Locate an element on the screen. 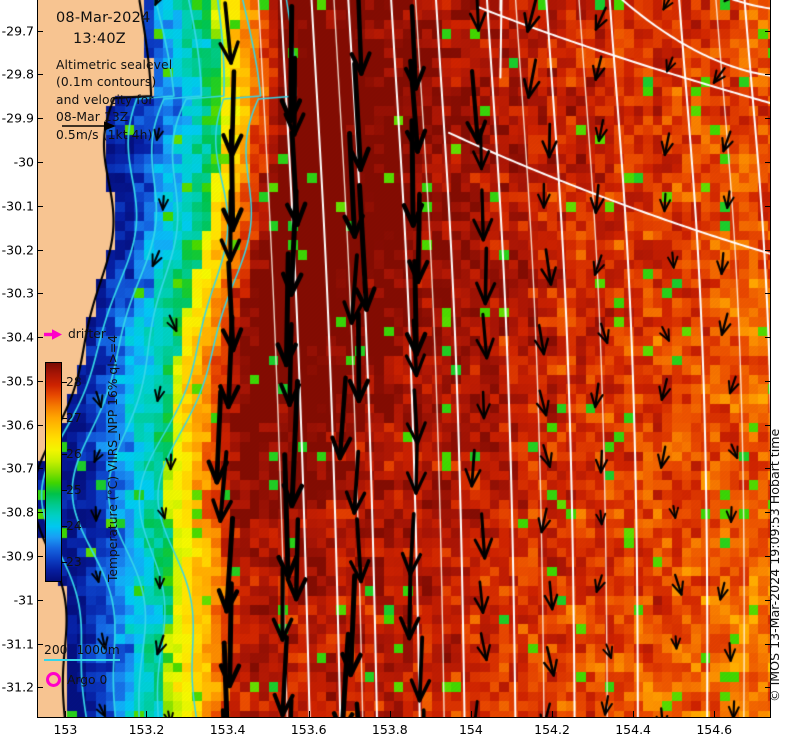 This screenshot has height=750, width=800. x-axis-tick-label: 153.4 is located at coordinates (227, 729).